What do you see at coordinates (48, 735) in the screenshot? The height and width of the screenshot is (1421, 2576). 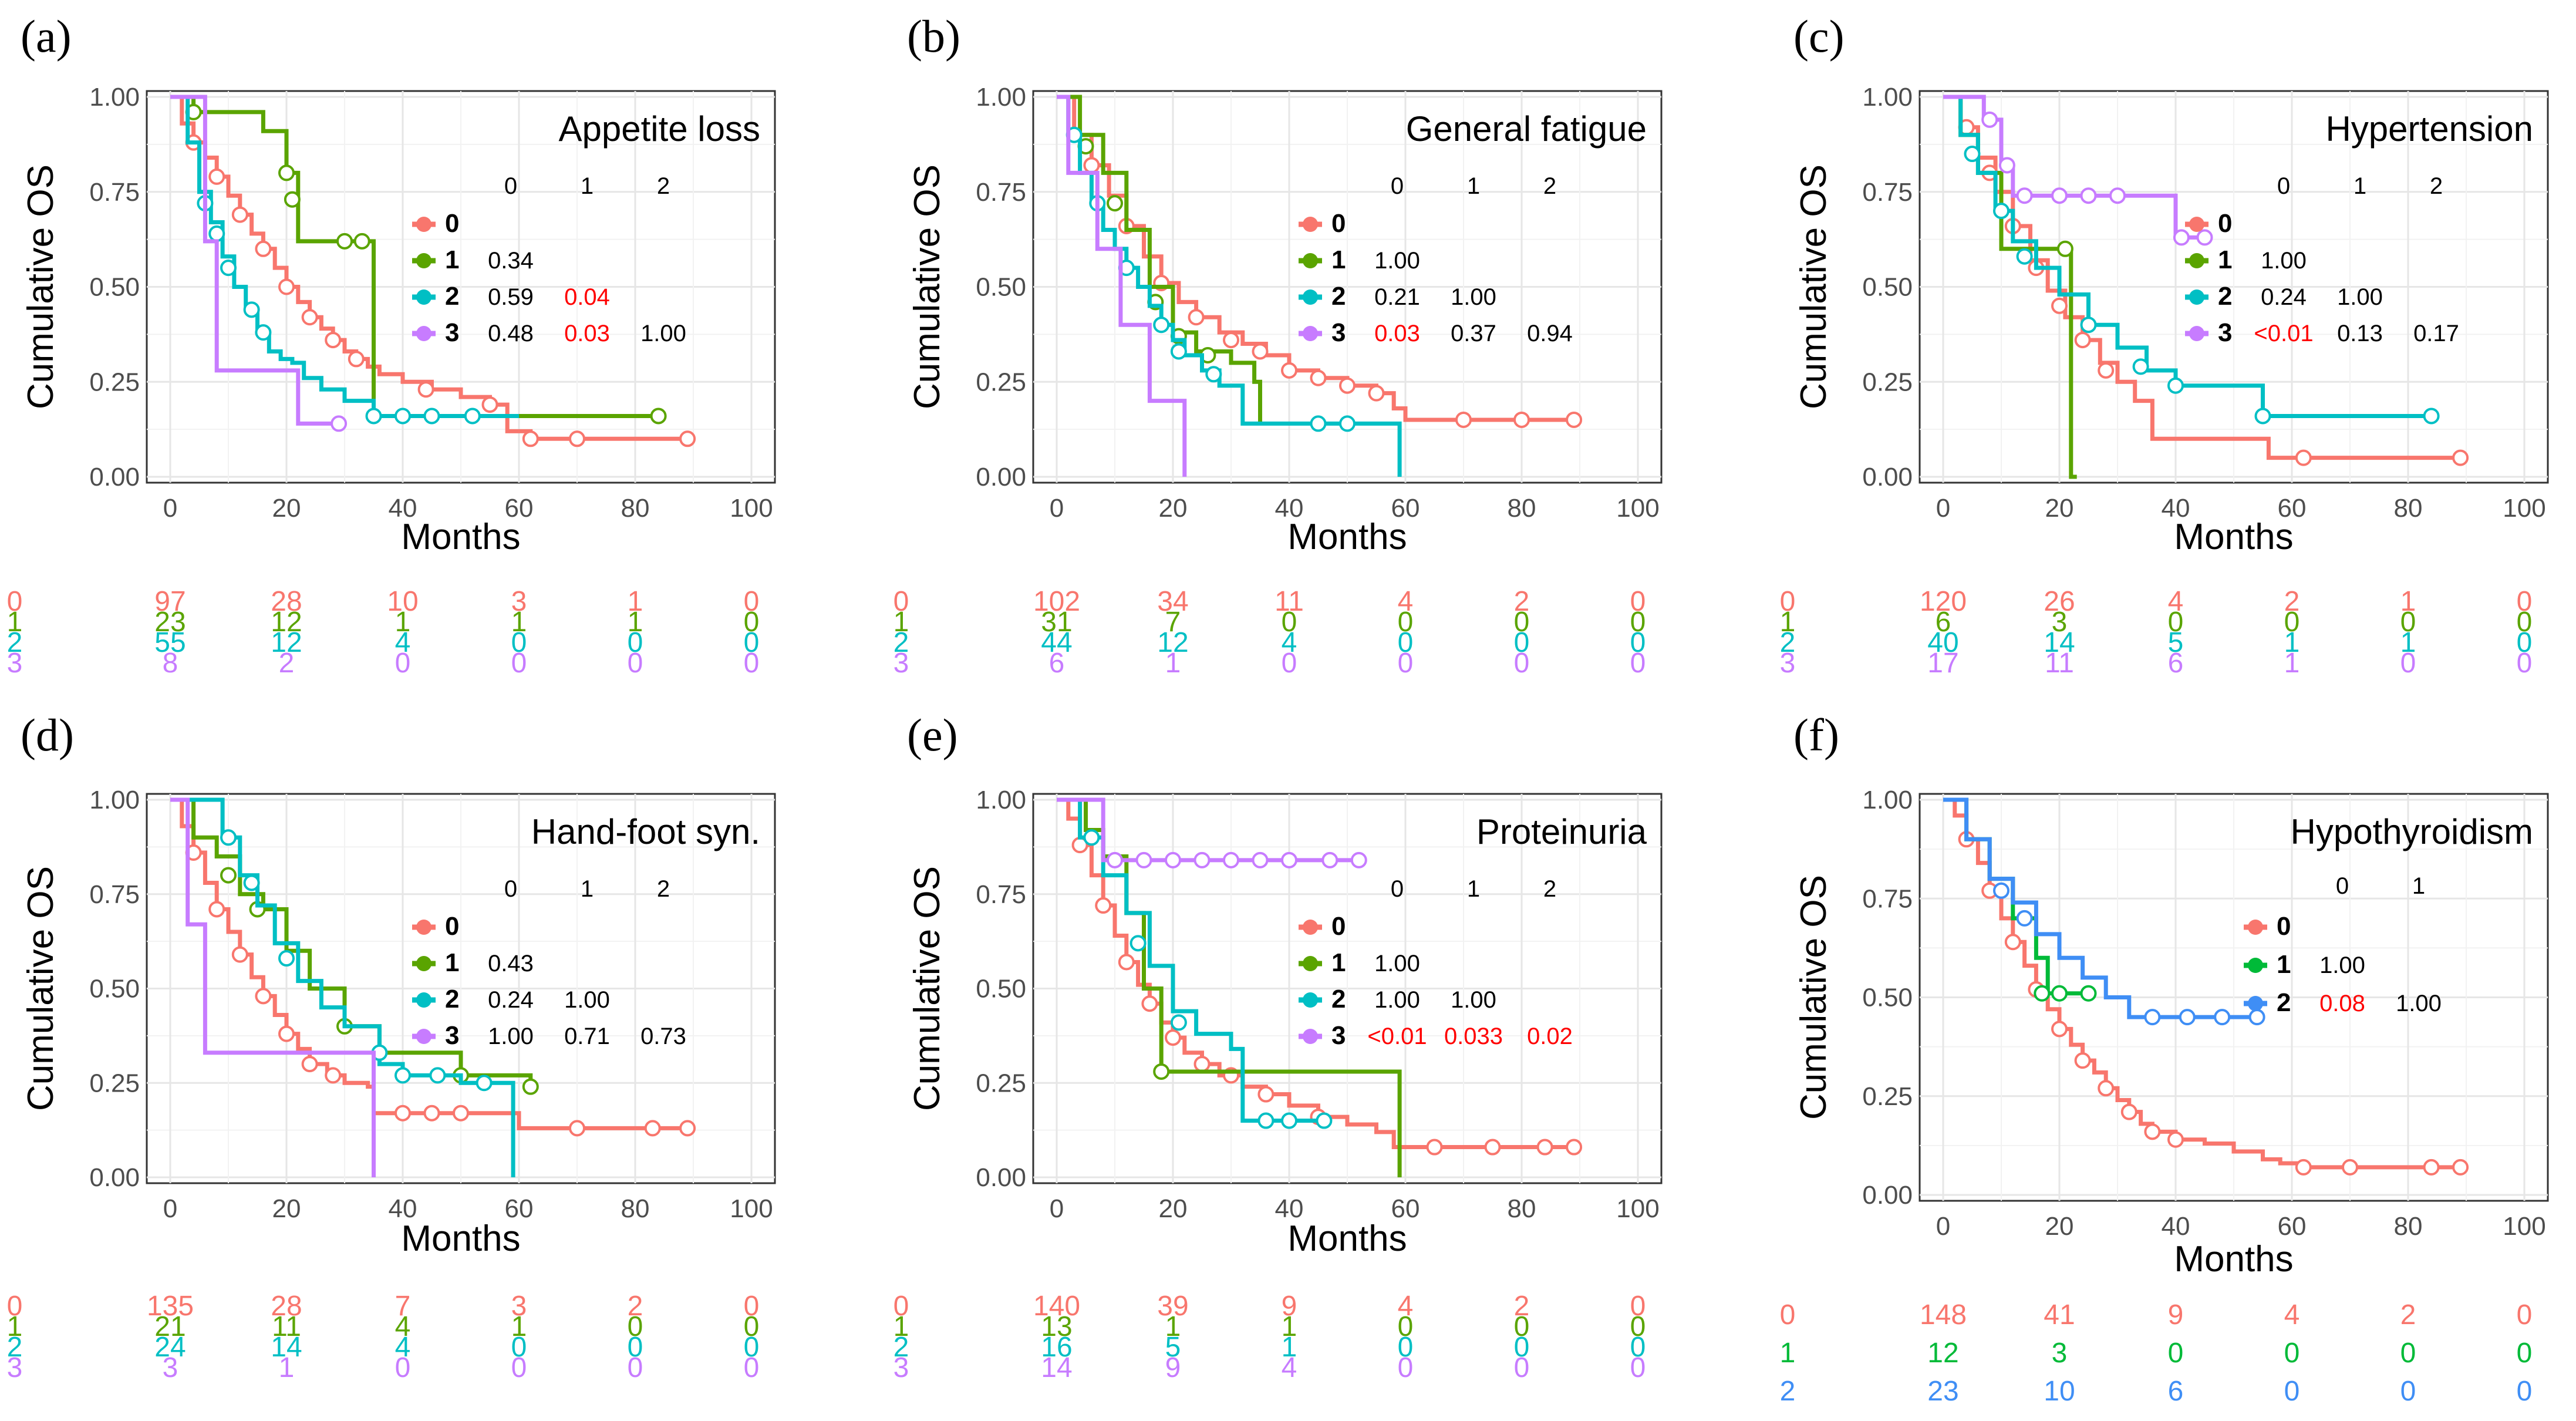 I see `panel-letter: (d)` at bounding box center [48, 735].